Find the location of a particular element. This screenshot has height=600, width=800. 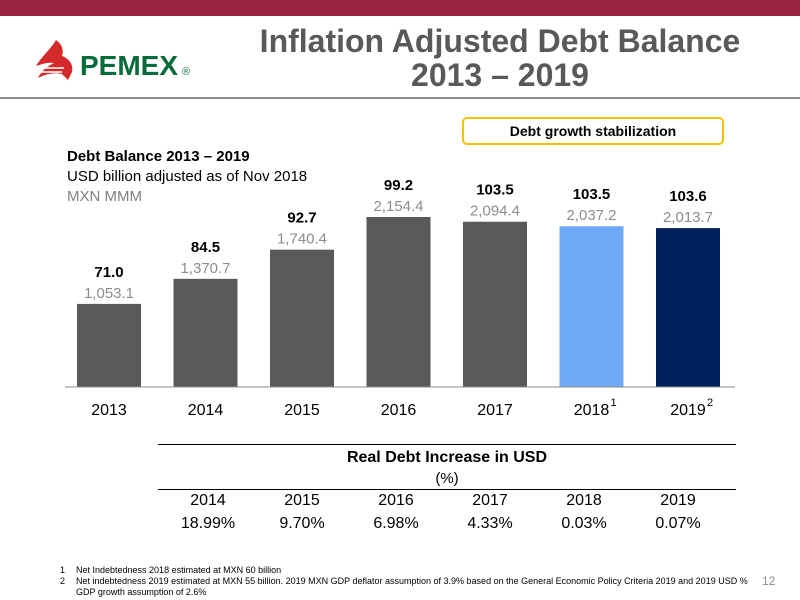

bar-2017 is located at coordinates (495, 304).